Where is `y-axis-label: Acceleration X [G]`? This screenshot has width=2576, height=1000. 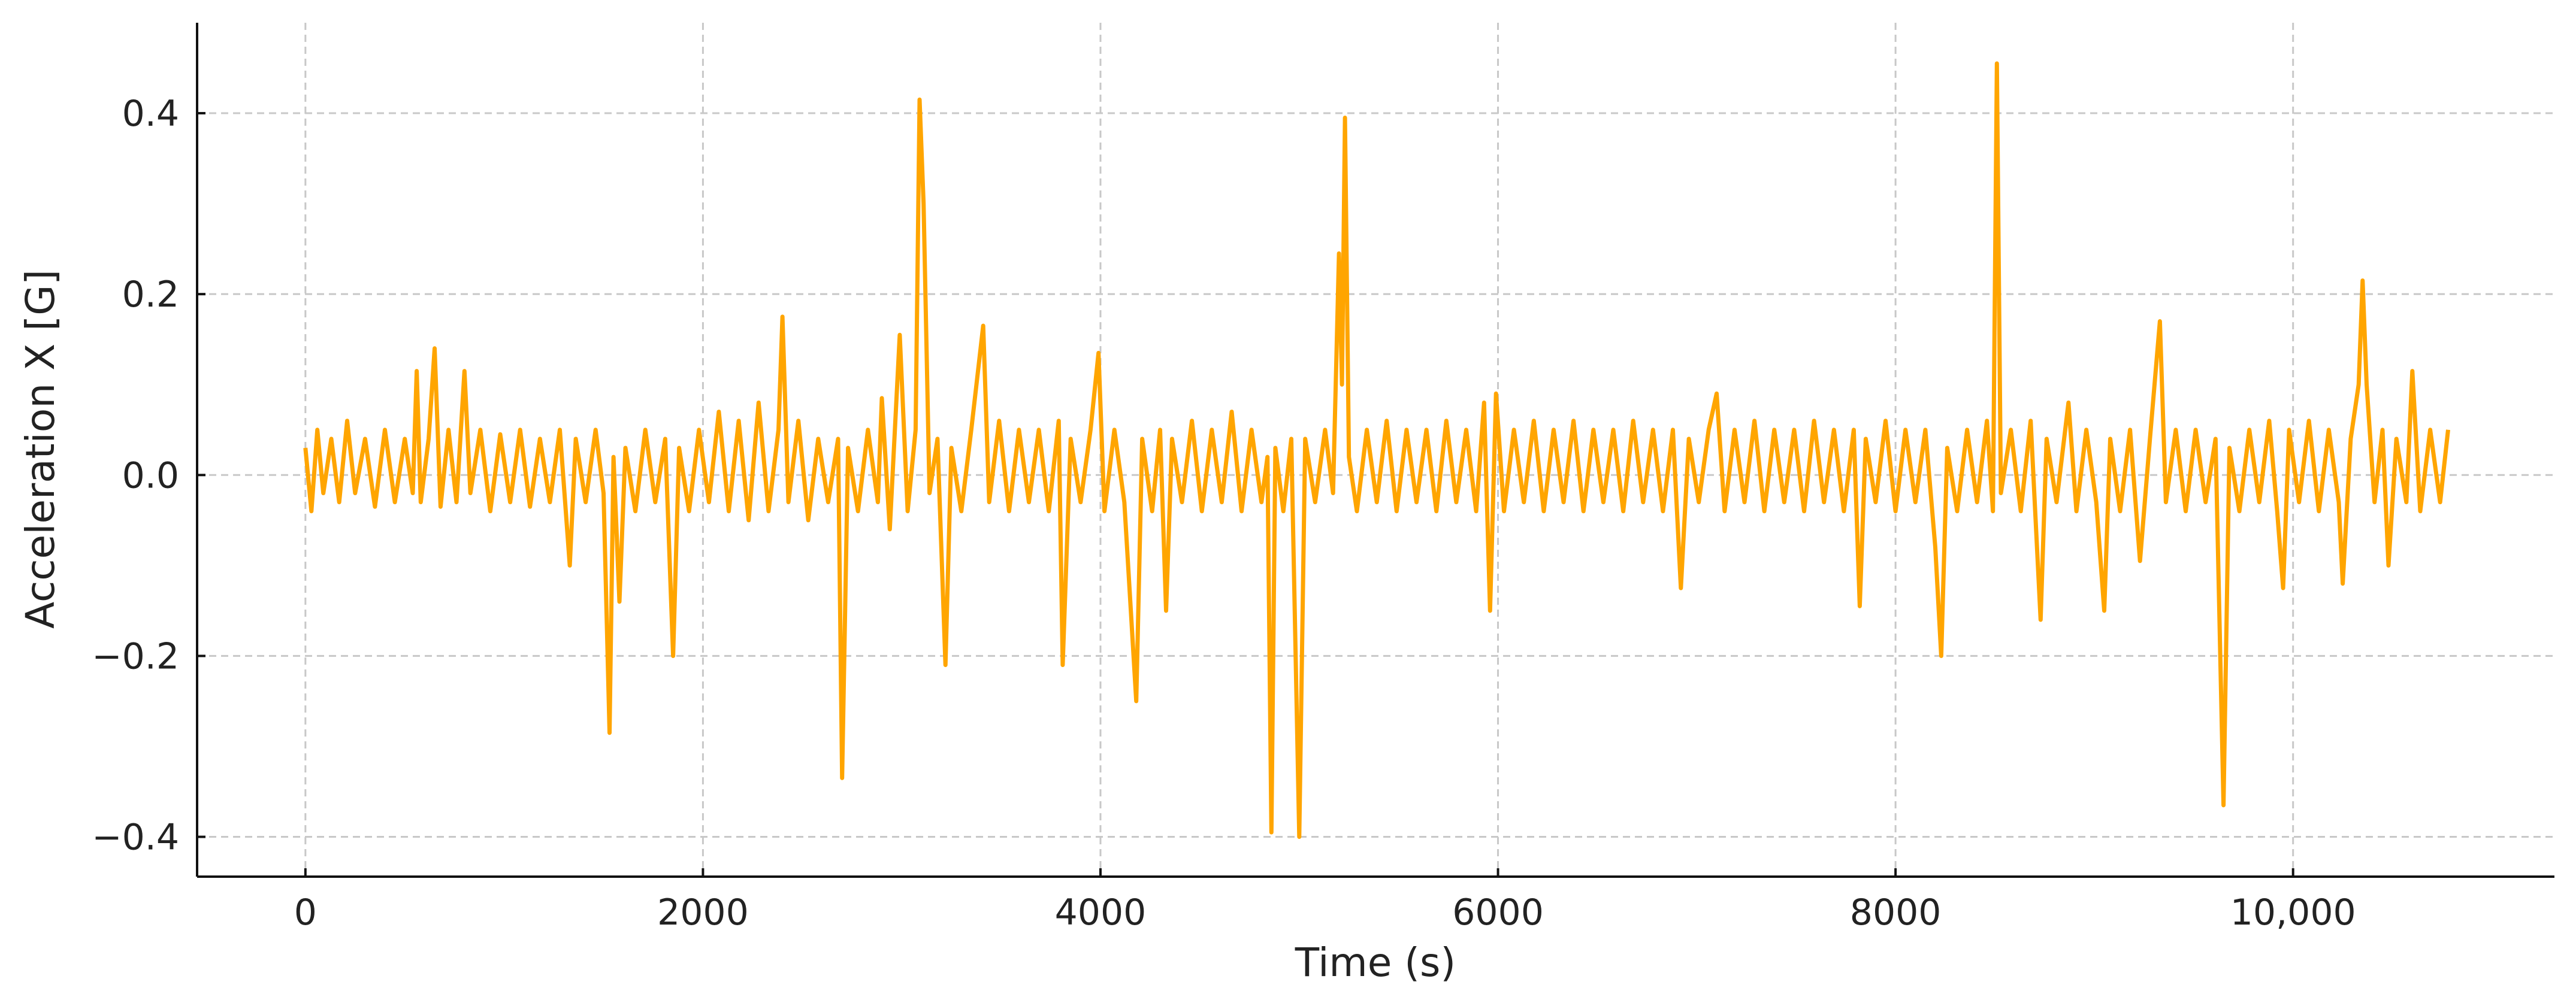
y-axis-label: Acceleration X [G] is located at coordinates (40, 449).